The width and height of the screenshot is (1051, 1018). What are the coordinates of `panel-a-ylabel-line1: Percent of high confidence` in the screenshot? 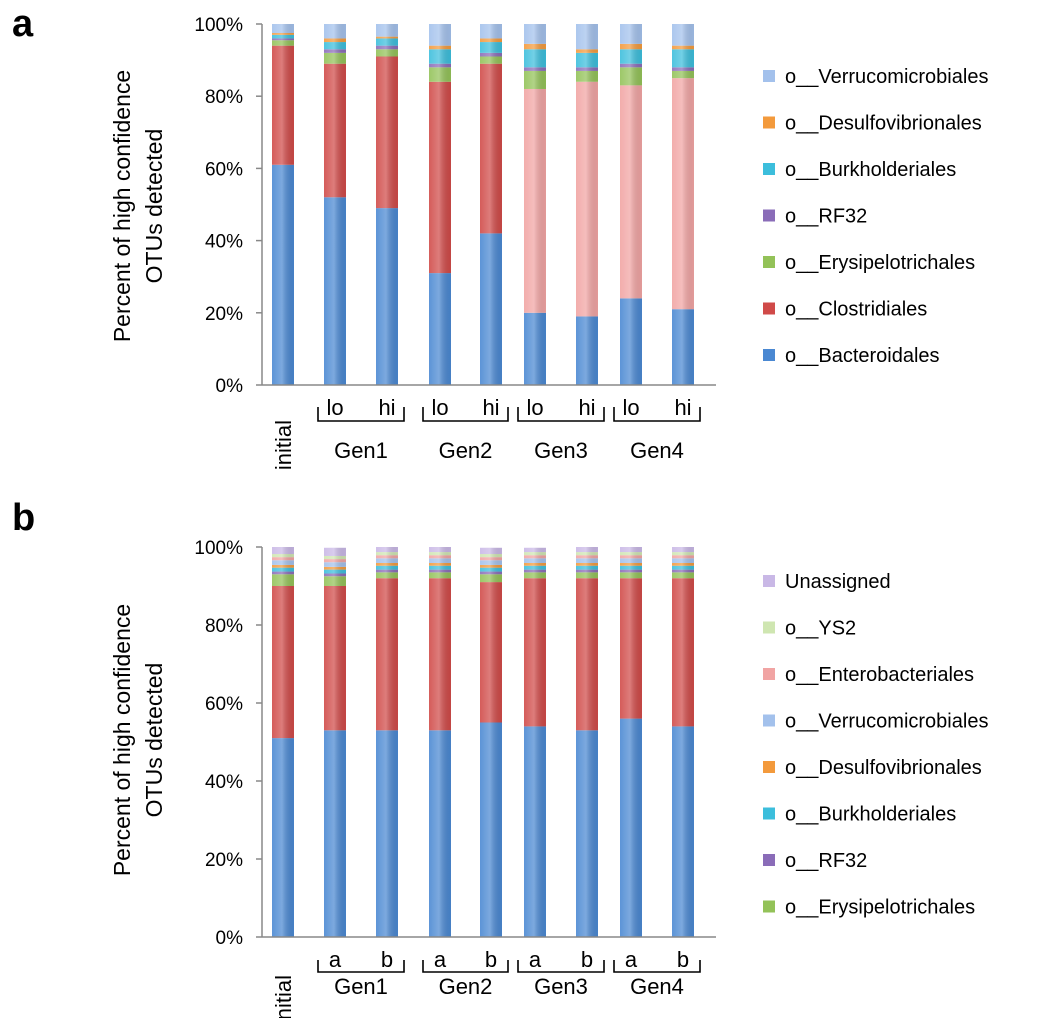 It's located at (122, 206).